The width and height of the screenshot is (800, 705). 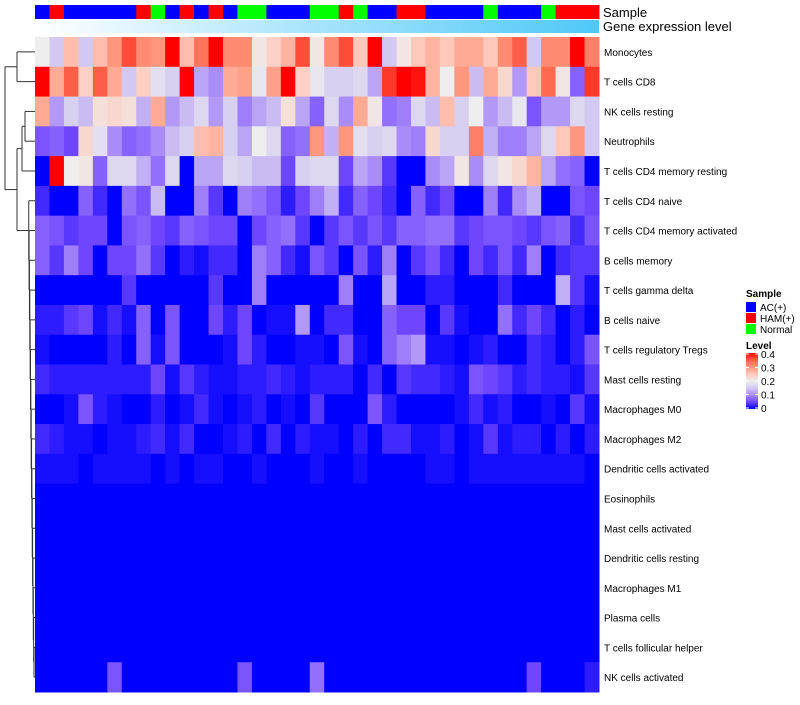 What do you see at coordinates (629, 499) in the screenshot?
I see `row-label: Eosinophils` at bounding box center [629, 499].